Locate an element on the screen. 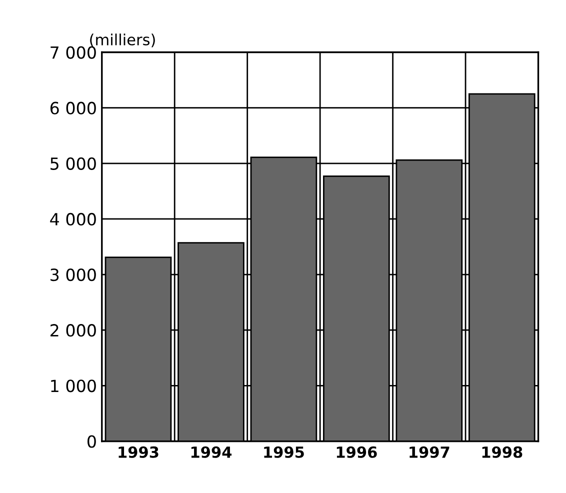  y-tick-label: 5 000 is located at coordinates (73, 163).